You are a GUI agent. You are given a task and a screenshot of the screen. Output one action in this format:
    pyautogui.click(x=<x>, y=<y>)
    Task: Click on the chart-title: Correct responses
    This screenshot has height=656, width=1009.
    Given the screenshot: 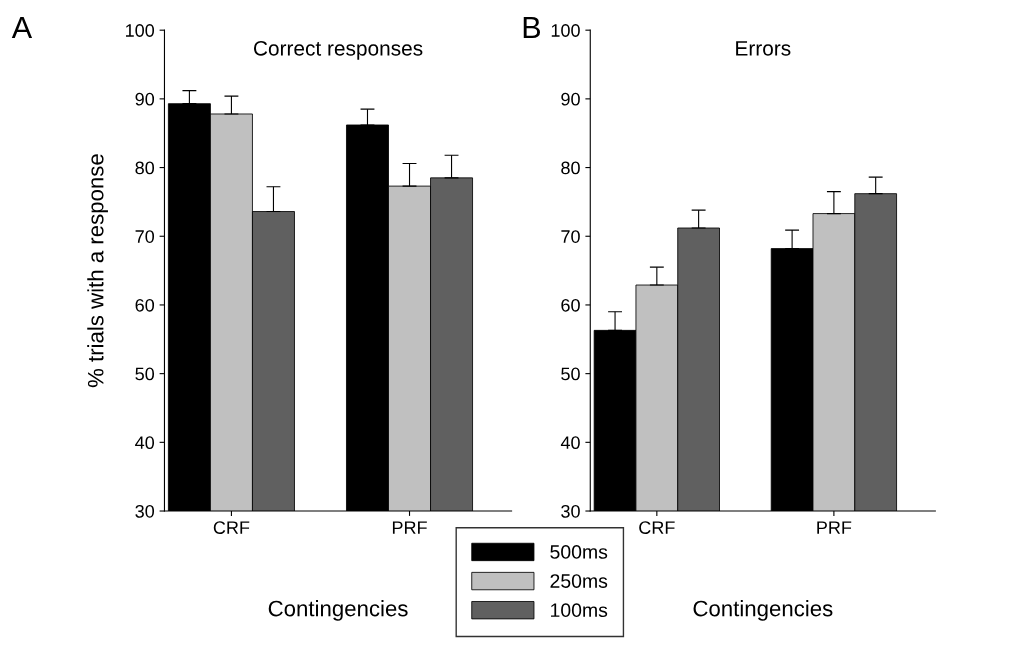 What is the action you would take?
    pyautogui.click(x=338, y=50)
    